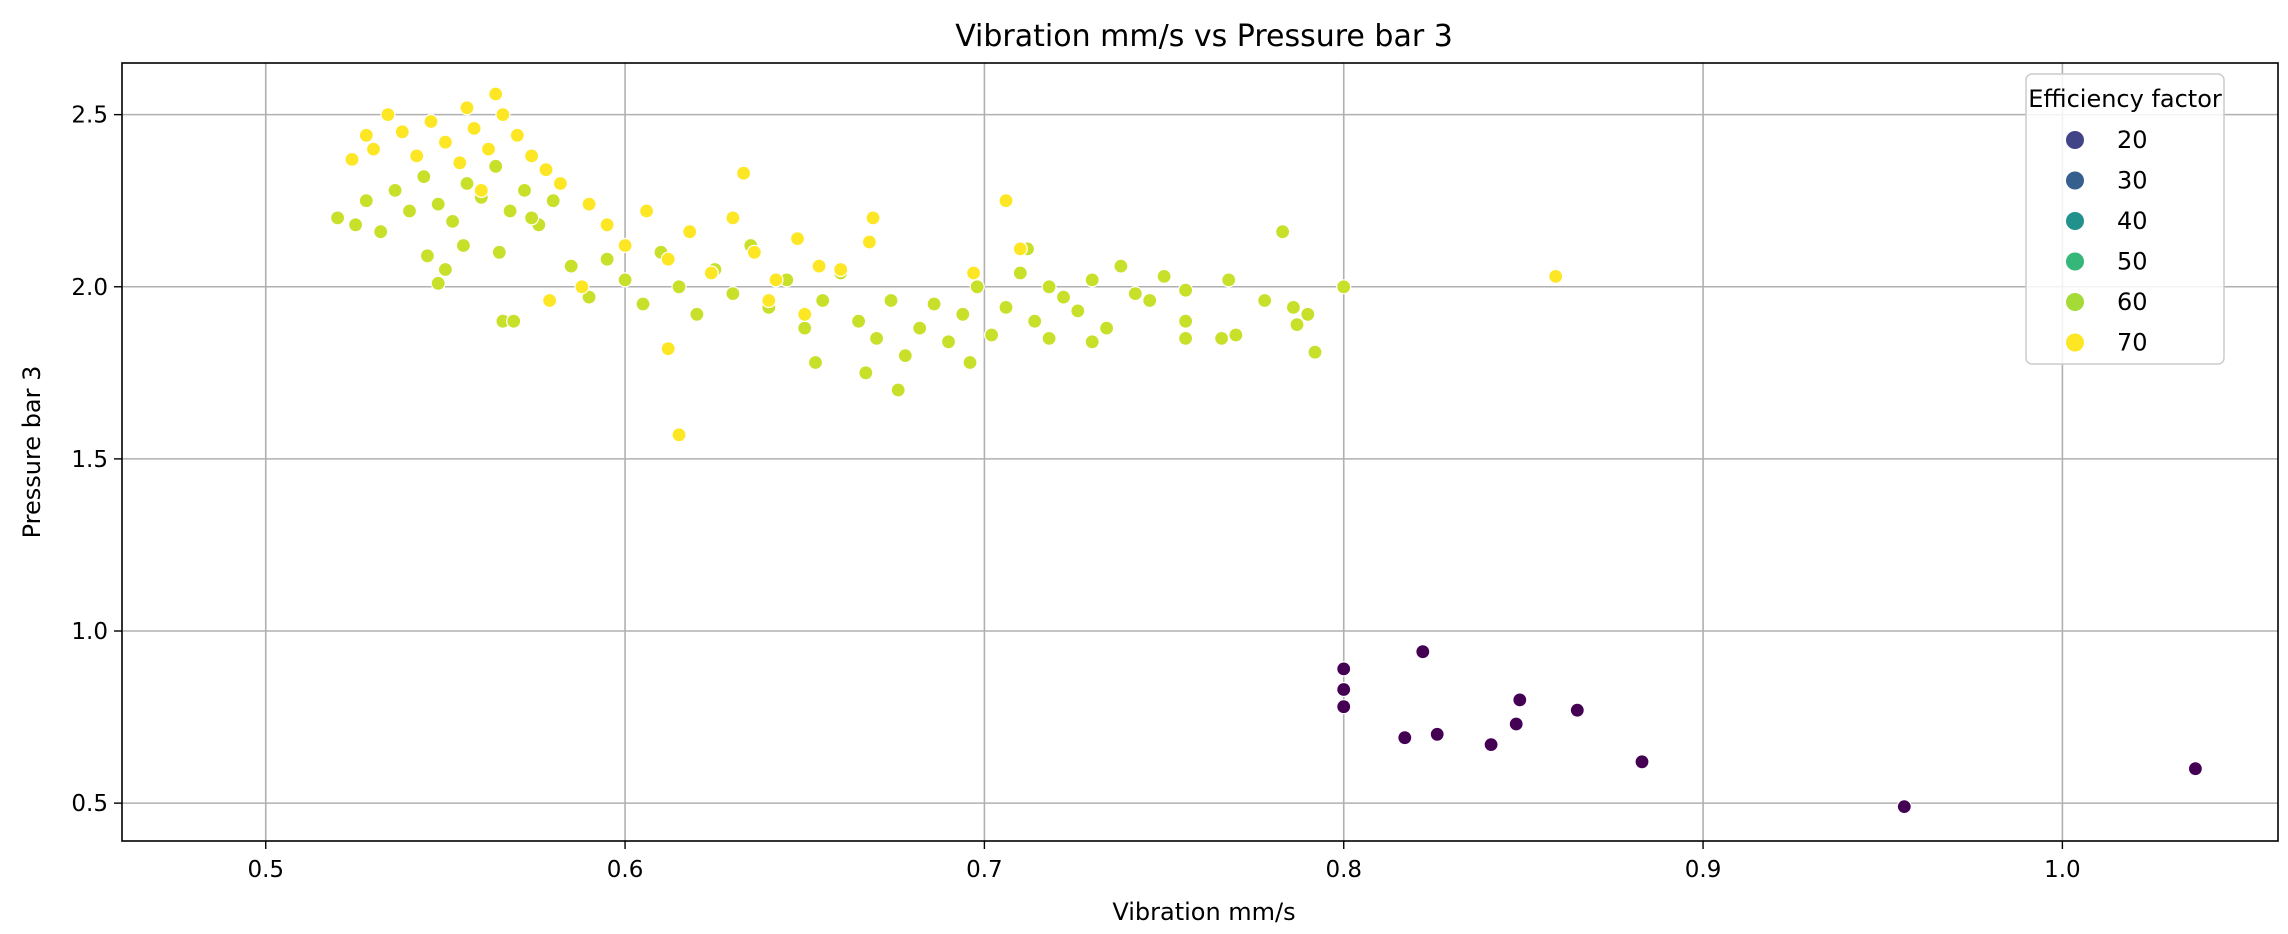 Image resolution: width=2288 pixels, height=934 pixels. Describe the element at coordinates (2132, 262) in the screenshot. I see `legend-label: 50` at that location.